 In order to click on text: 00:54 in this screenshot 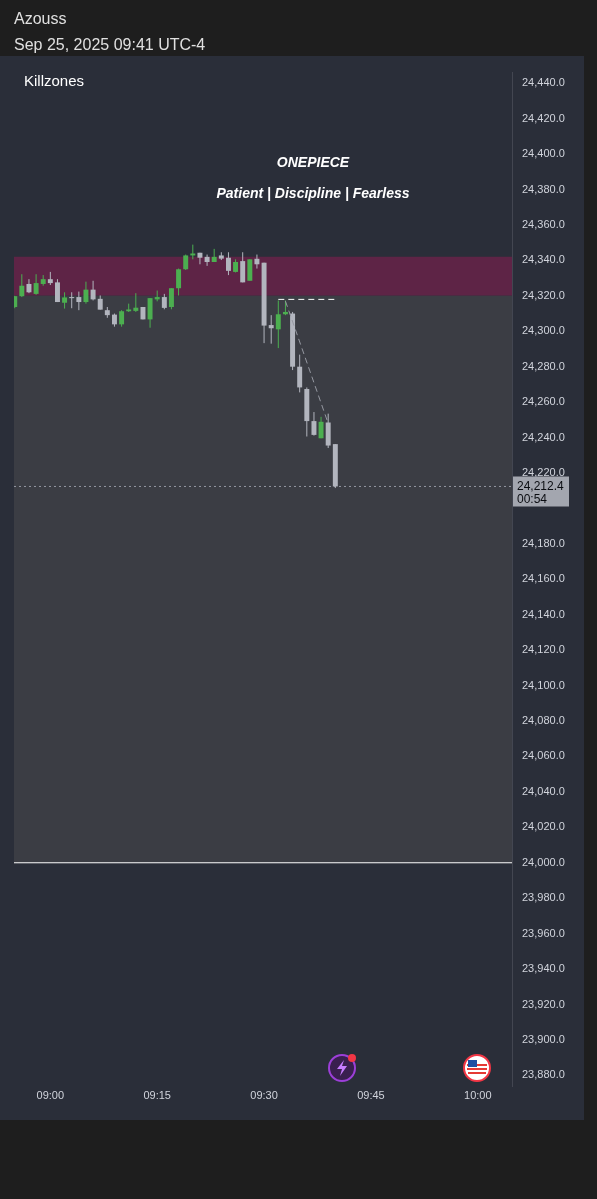, I will do `click(532, 498)`.